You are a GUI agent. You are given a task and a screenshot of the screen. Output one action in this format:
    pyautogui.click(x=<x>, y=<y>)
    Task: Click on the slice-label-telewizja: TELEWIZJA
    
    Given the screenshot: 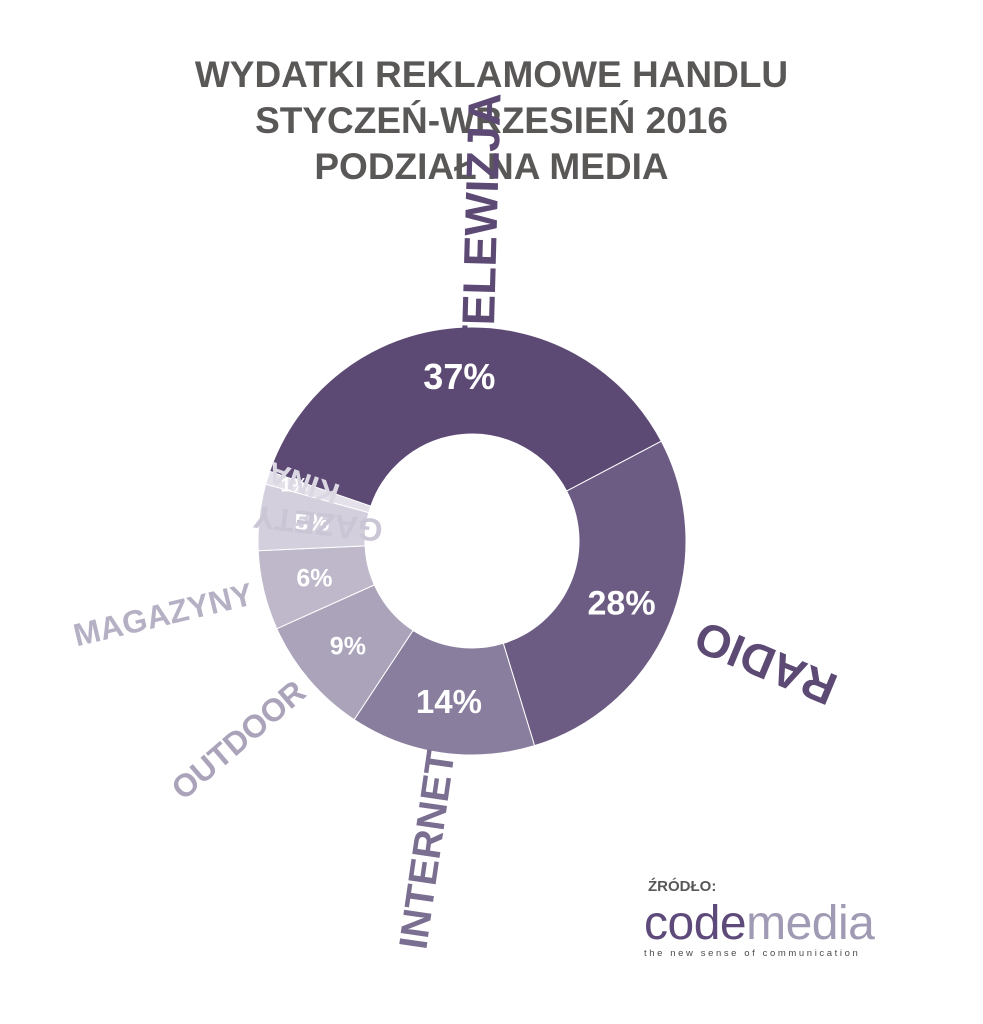 What is the action you would take?
    pyautogui.click(x=480, y=223)
    